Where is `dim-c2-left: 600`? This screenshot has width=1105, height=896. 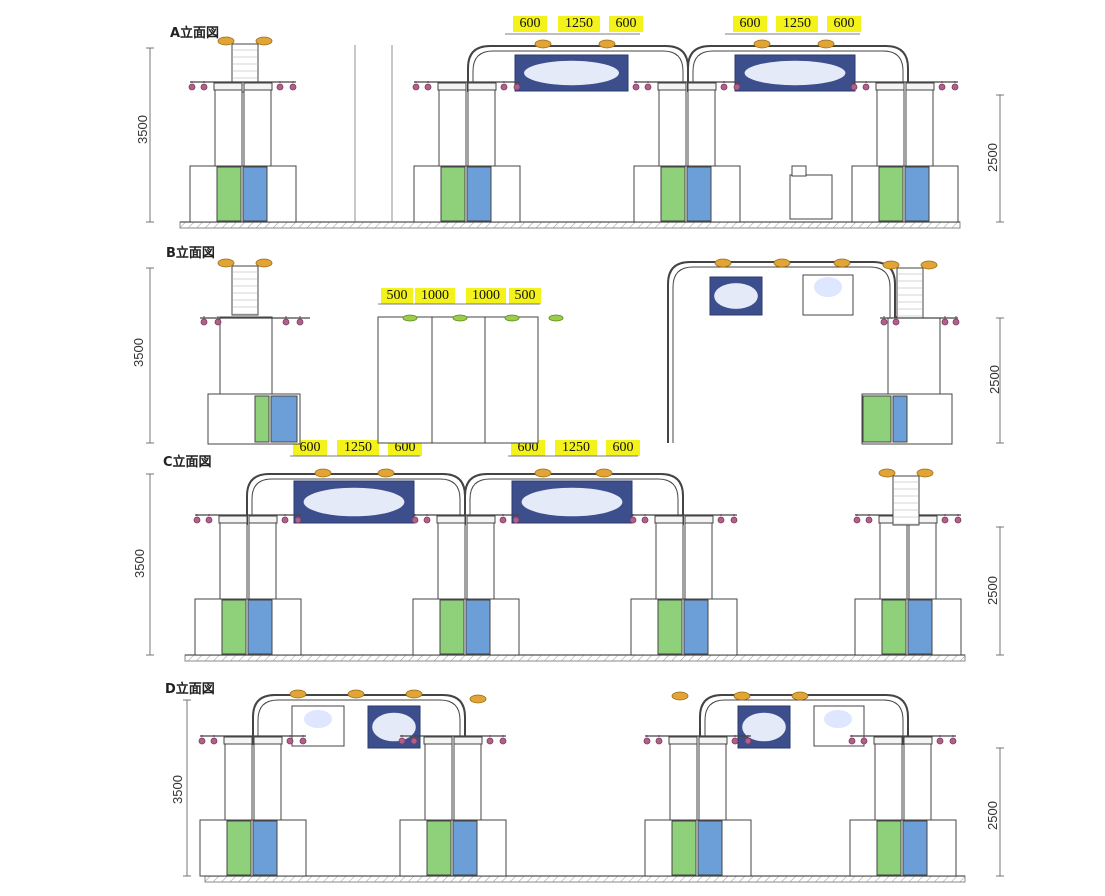 dim-c2-left: 600 is located at coordinates (528, 448).